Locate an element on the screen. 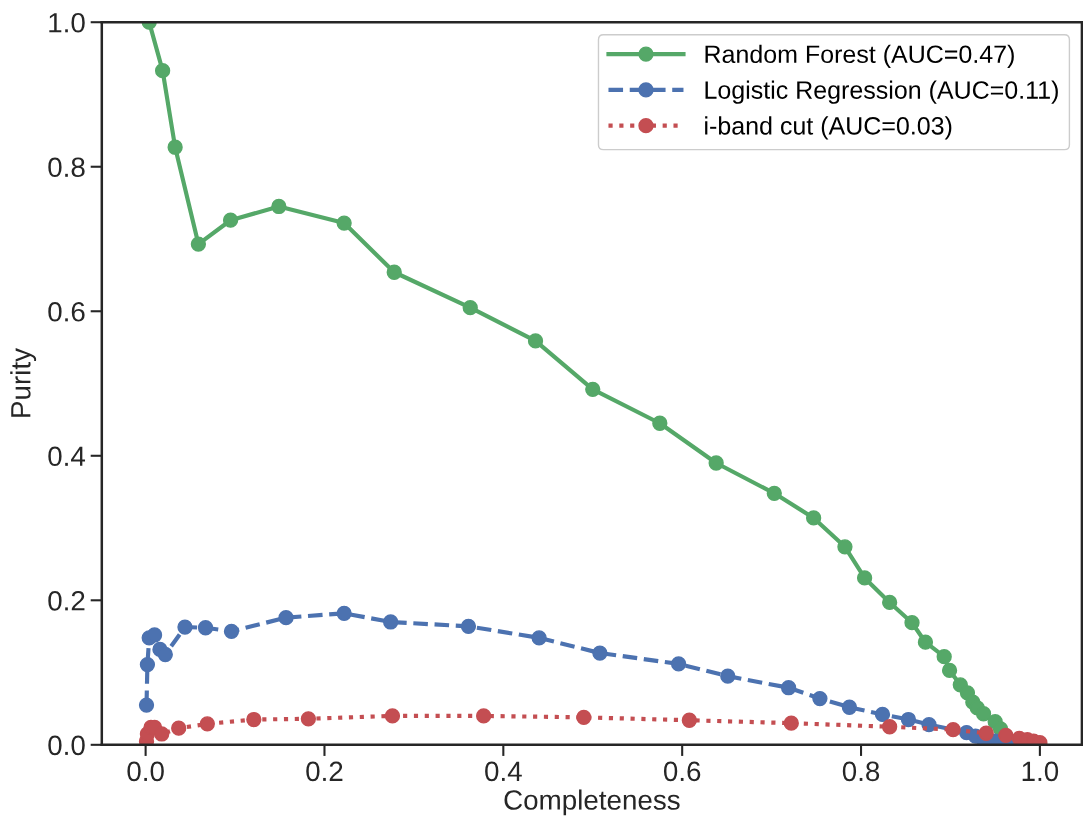 The width and height of the screenshot is (1083, 823). legend-label: Logistic Regression (AUC=0.11) is located at coordinates (881, 92).